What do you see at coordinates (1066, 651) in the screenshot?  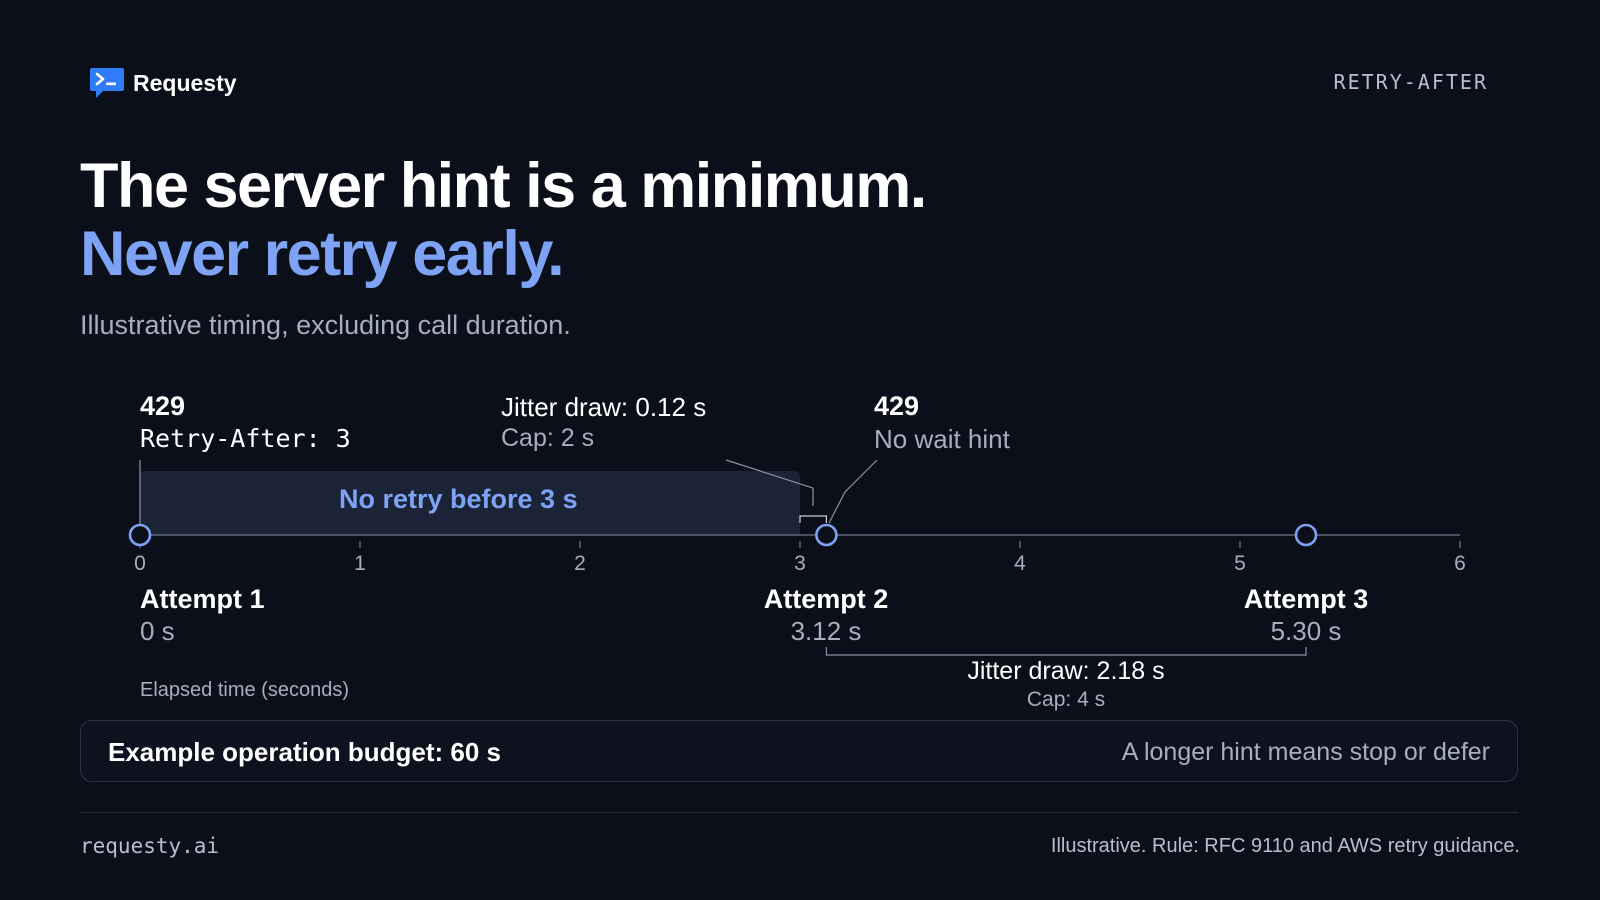 I see `jitter-2-bracket` at bounding box center [1066, 651].